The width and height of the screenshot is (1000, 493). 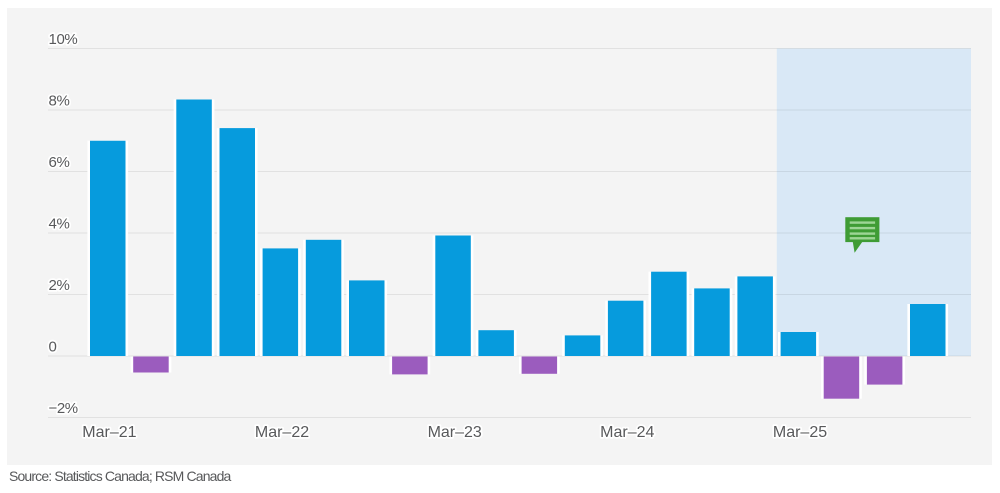 I want to click on svg-text: 6%, so click(x=59, y=162).